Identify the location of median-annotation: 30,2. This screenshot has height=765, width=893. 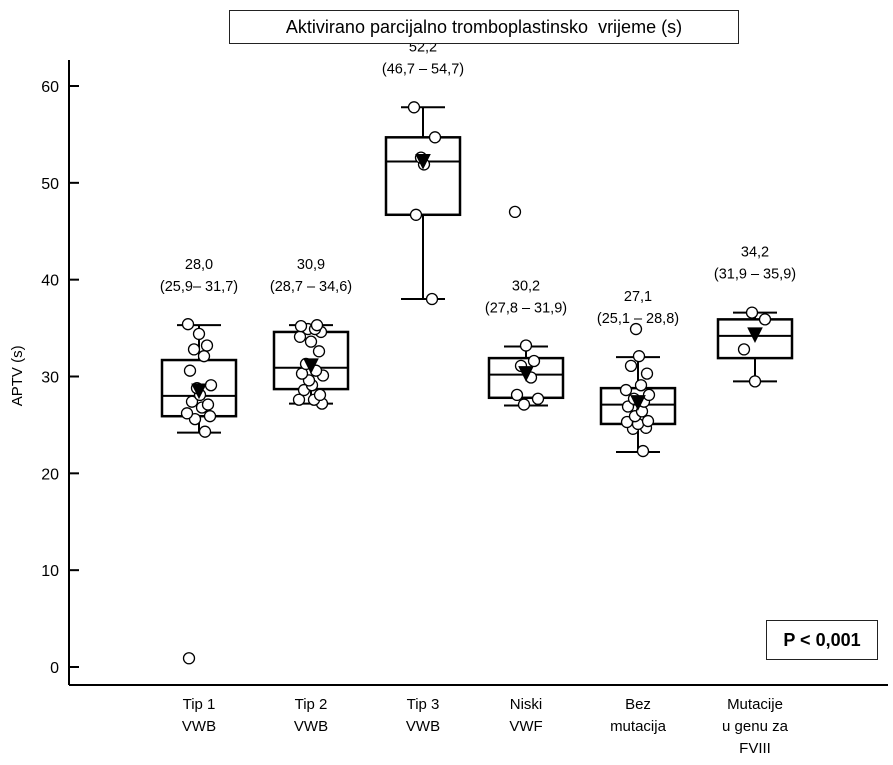
(526, 286).